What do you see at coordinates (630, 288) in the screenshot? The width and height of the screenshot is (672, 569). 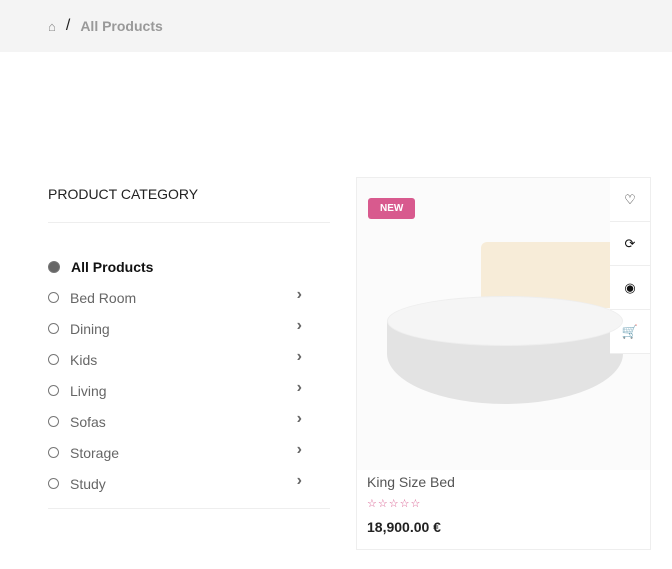 I see `eye-icon: ◉` at bounding box center [630, 288].